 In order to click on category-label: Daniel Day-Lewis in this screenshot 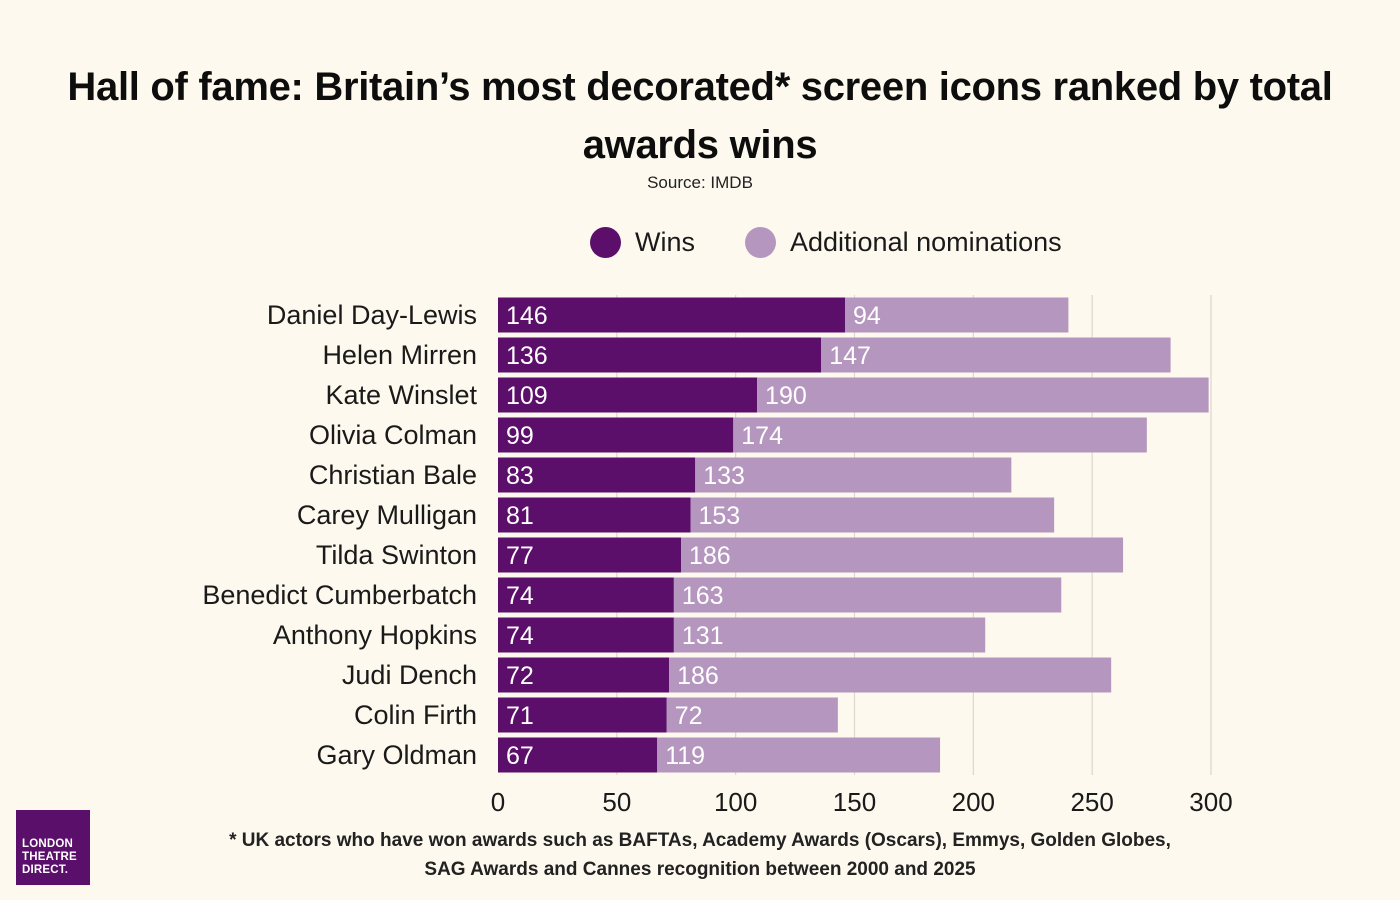, I will do `click(372, 315)`.